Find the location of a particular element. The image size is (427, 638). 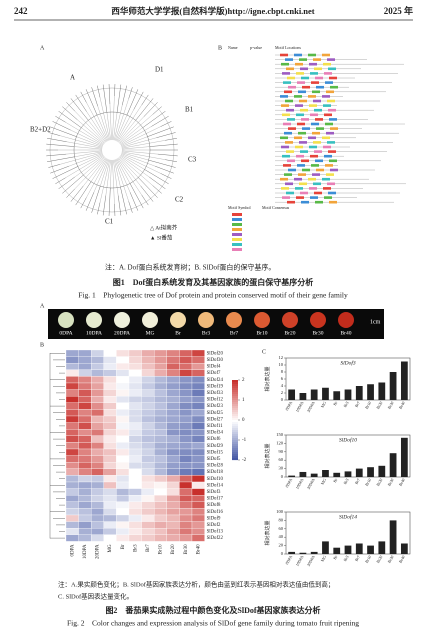

legend-item: ▲ Sl番茄 is located at coordinates (161, 237).